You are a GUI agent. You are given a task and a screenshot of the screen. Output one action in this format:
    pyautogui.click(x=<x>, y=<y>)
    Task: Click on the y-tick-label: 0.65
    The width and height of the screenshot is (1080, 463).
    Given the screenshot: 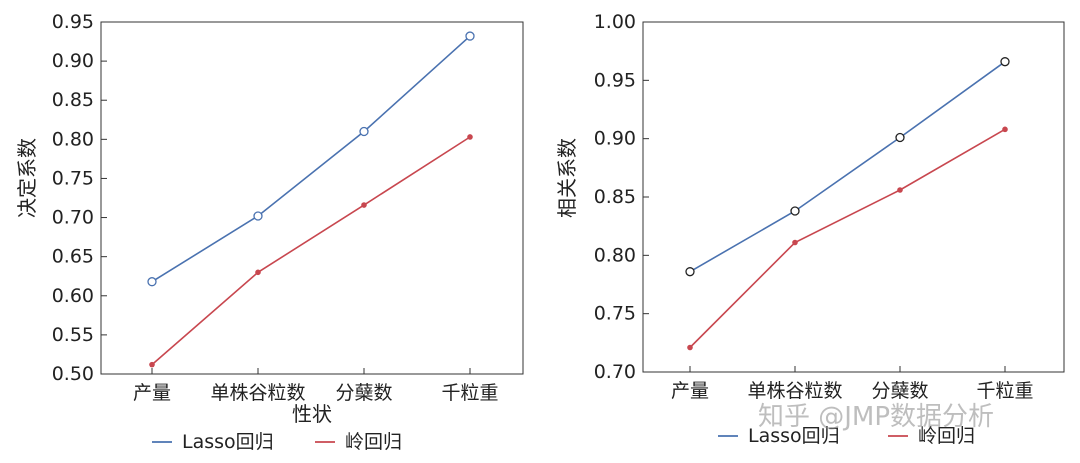 What is the action you would take?
    pyautogui.click(x=73, y=257)
    